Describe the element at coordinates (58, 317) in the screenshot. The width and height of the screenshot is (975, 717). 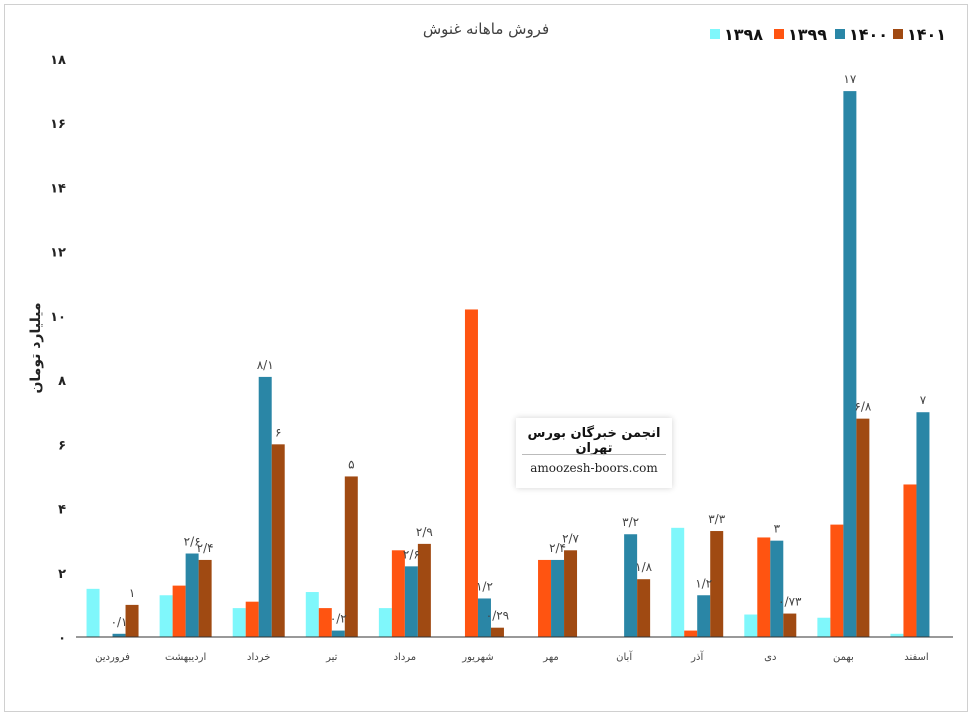
I see `y-tick-label: ۱۰` at that location.